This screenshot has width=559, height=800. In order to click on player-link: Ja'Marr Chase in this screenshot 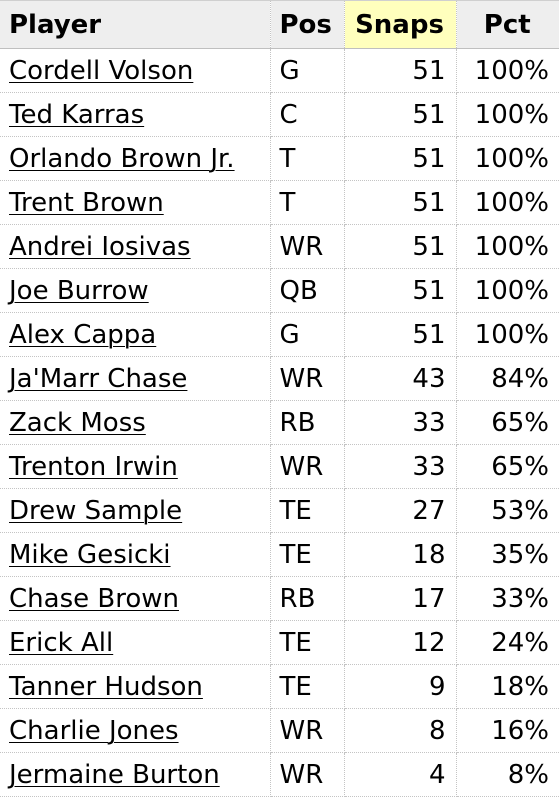, I will do `click(98, 378)`.